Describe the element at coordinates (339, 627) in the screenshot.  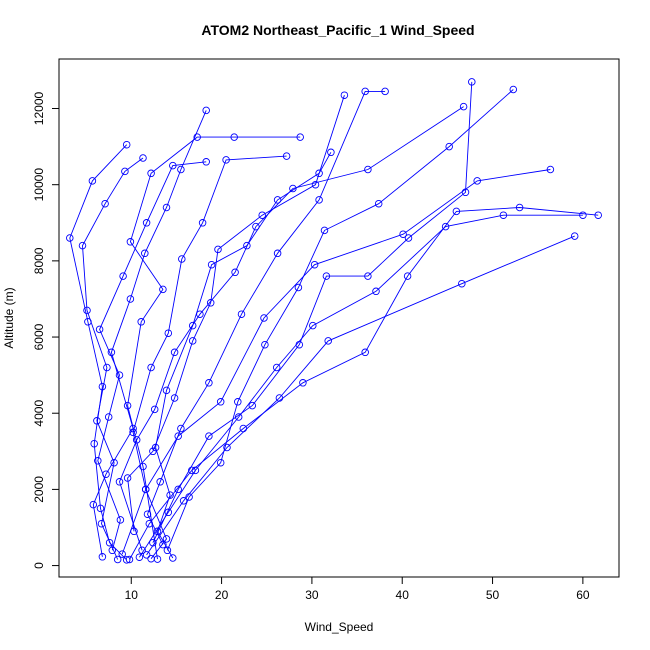
I see `x-axis-label: Wind_Speed` at that location.